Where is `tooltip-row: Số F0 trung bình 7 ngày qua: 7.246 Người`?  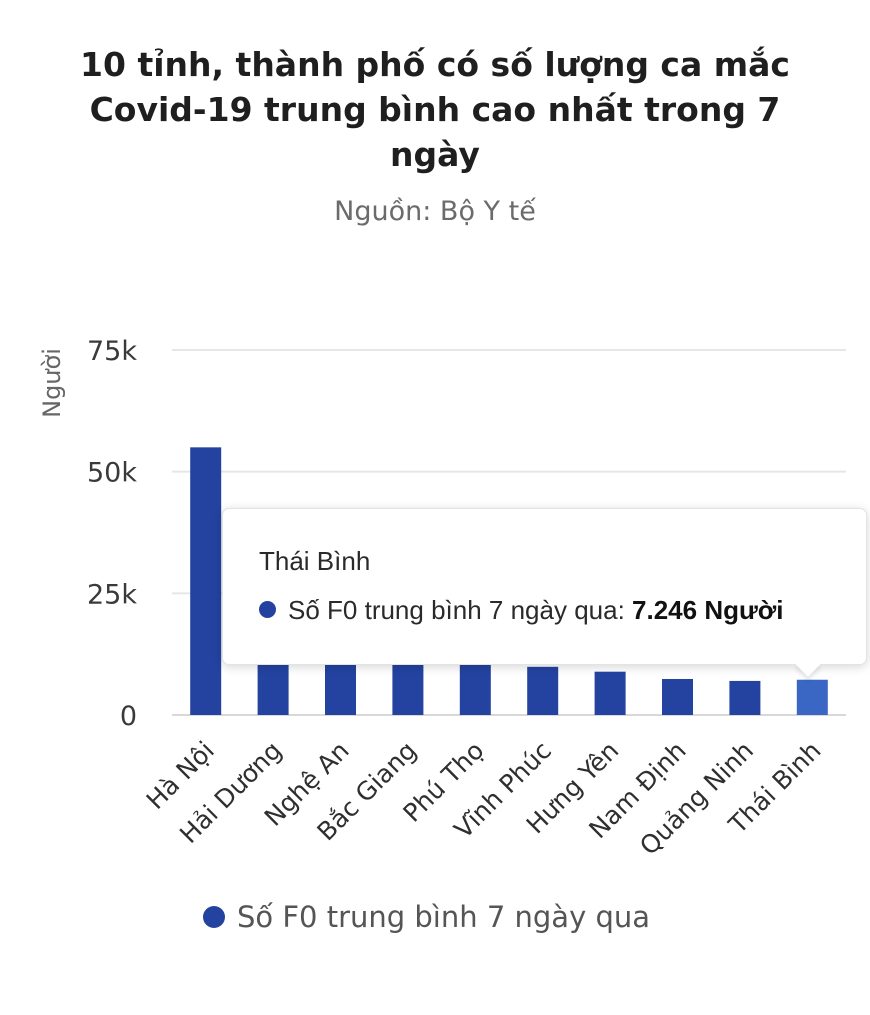 tooltip-row: Số F0 trung bình 7 ngày qua: 7.246 Người is located at coordinates (521, 610).